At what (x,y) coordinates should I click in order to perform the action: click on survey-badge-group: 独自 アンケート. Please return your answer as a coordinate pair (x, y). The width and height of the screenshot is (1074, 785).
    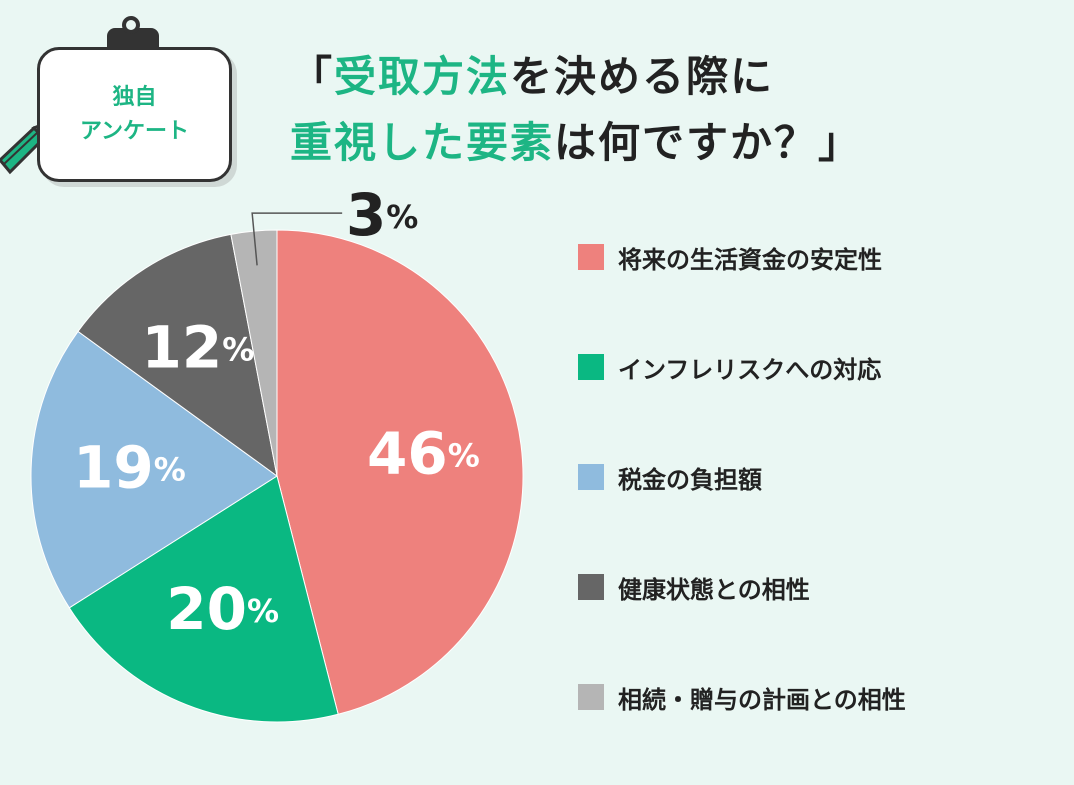
    Looking at the image, I should click on (125, 100).